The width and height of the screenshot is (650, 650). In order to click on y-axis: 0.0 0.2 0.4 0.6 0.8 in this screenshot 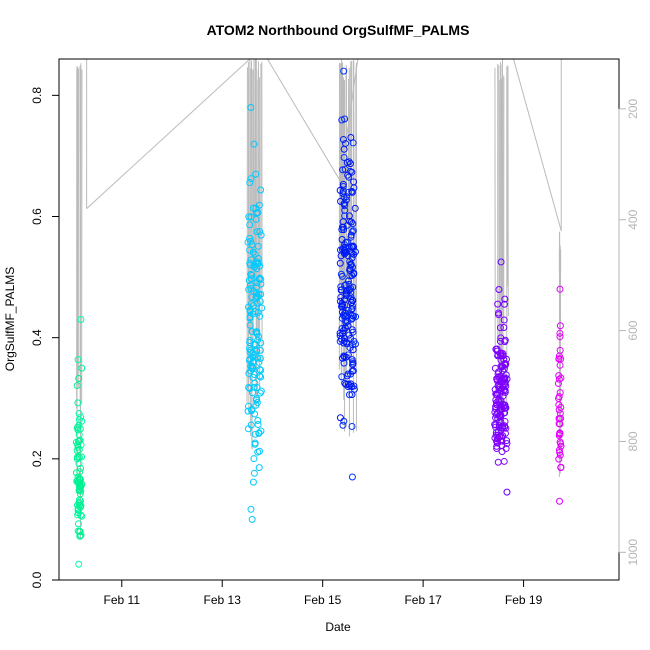, I will do `click(44, 337)`.